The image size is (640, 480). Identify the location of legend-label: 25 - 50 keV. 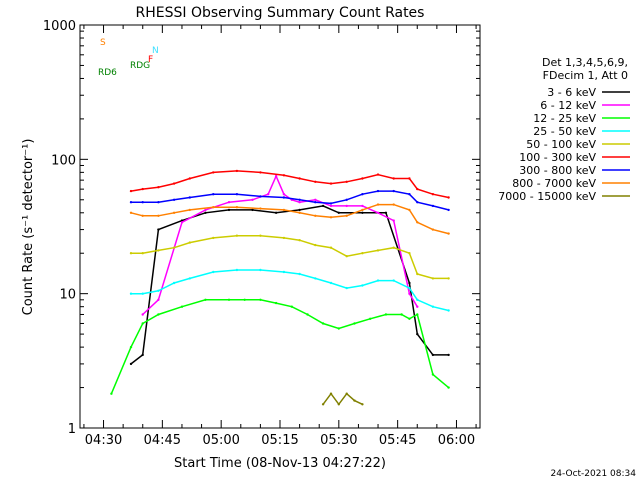
(564, 131).